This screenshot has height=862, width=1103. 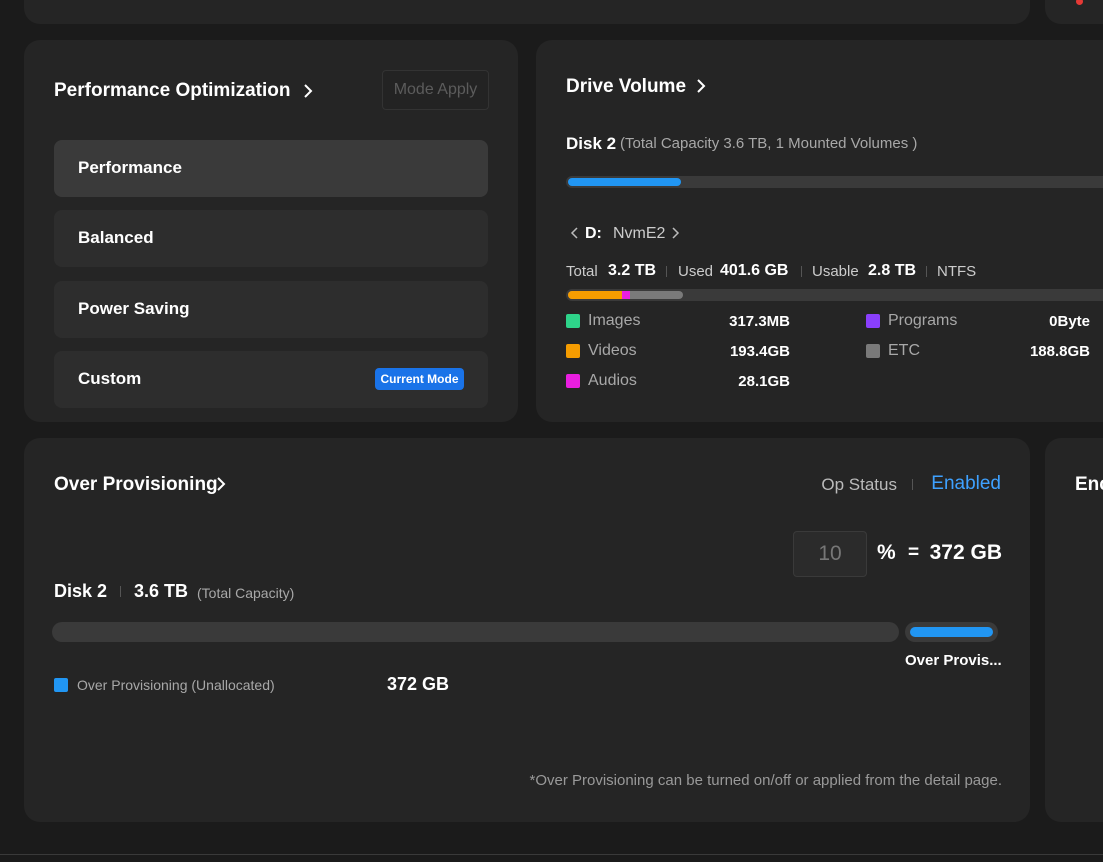 I want to click on op-bar, so click(x=951, y=632).